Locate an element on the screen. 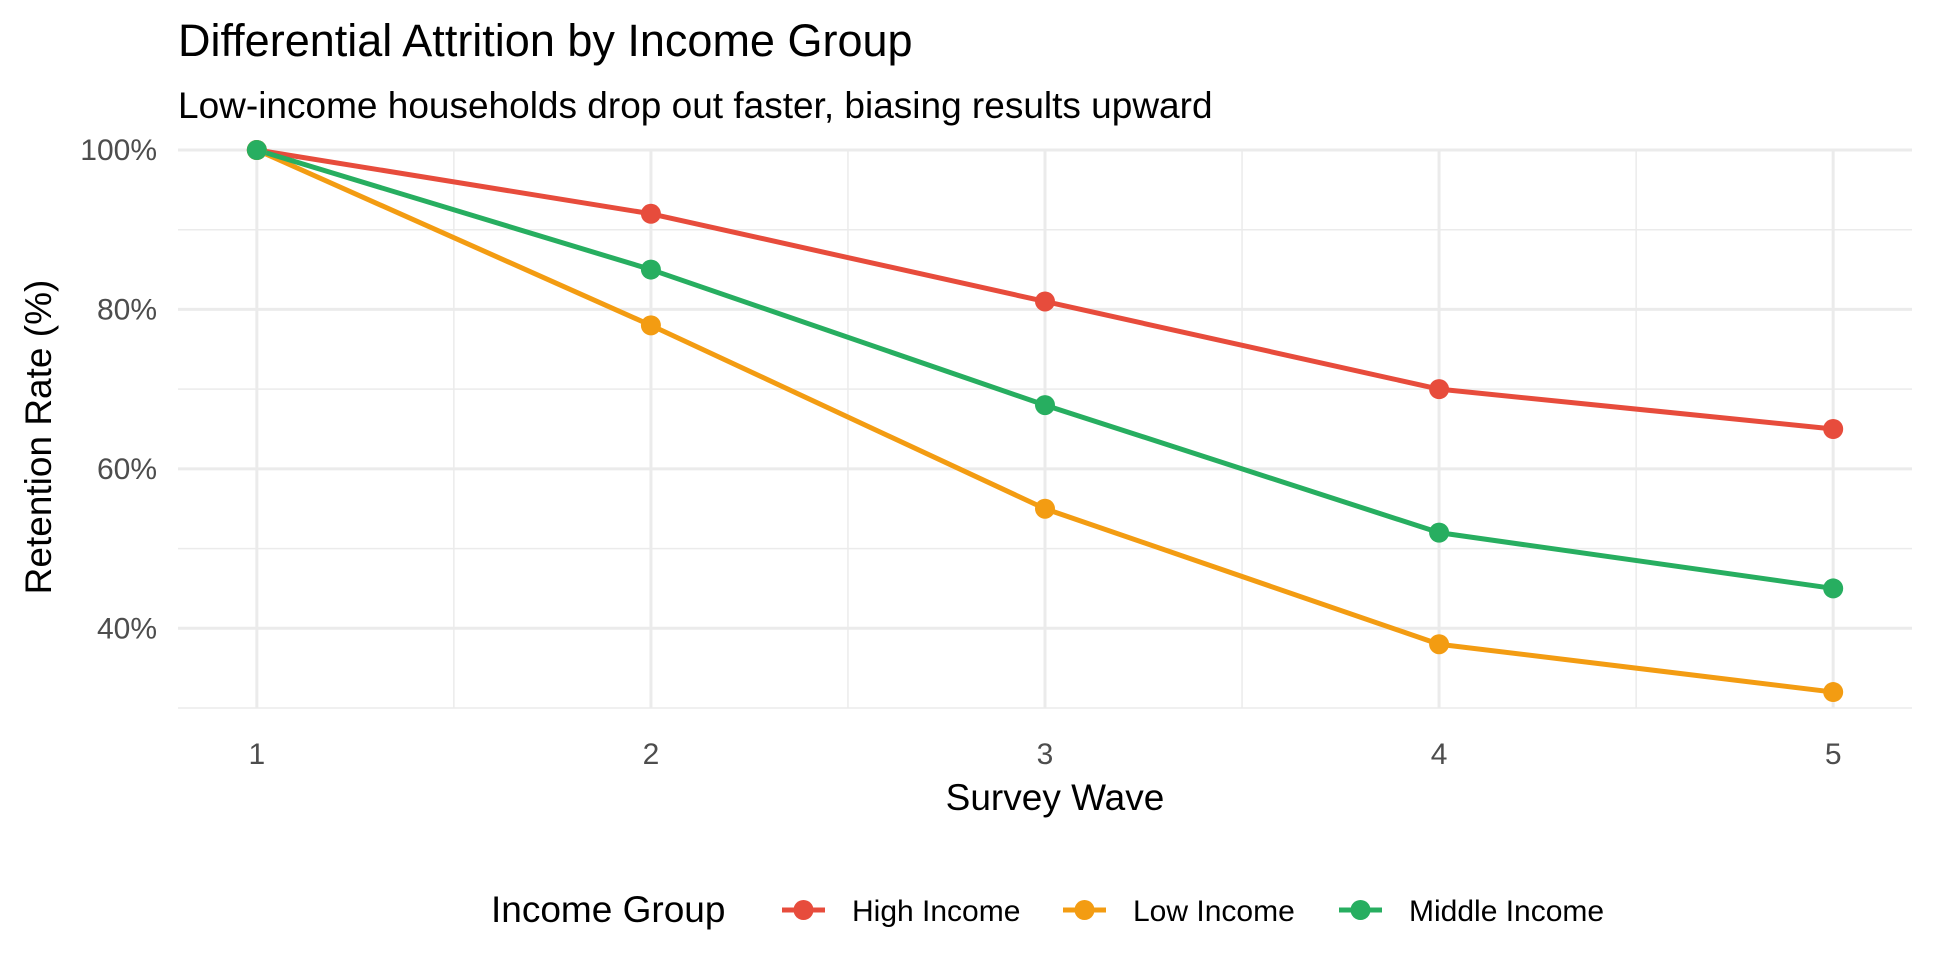 The height and width of the screenshot is (972, 1944). legend-label: Middle Income is located at coordinates (1506, 911).